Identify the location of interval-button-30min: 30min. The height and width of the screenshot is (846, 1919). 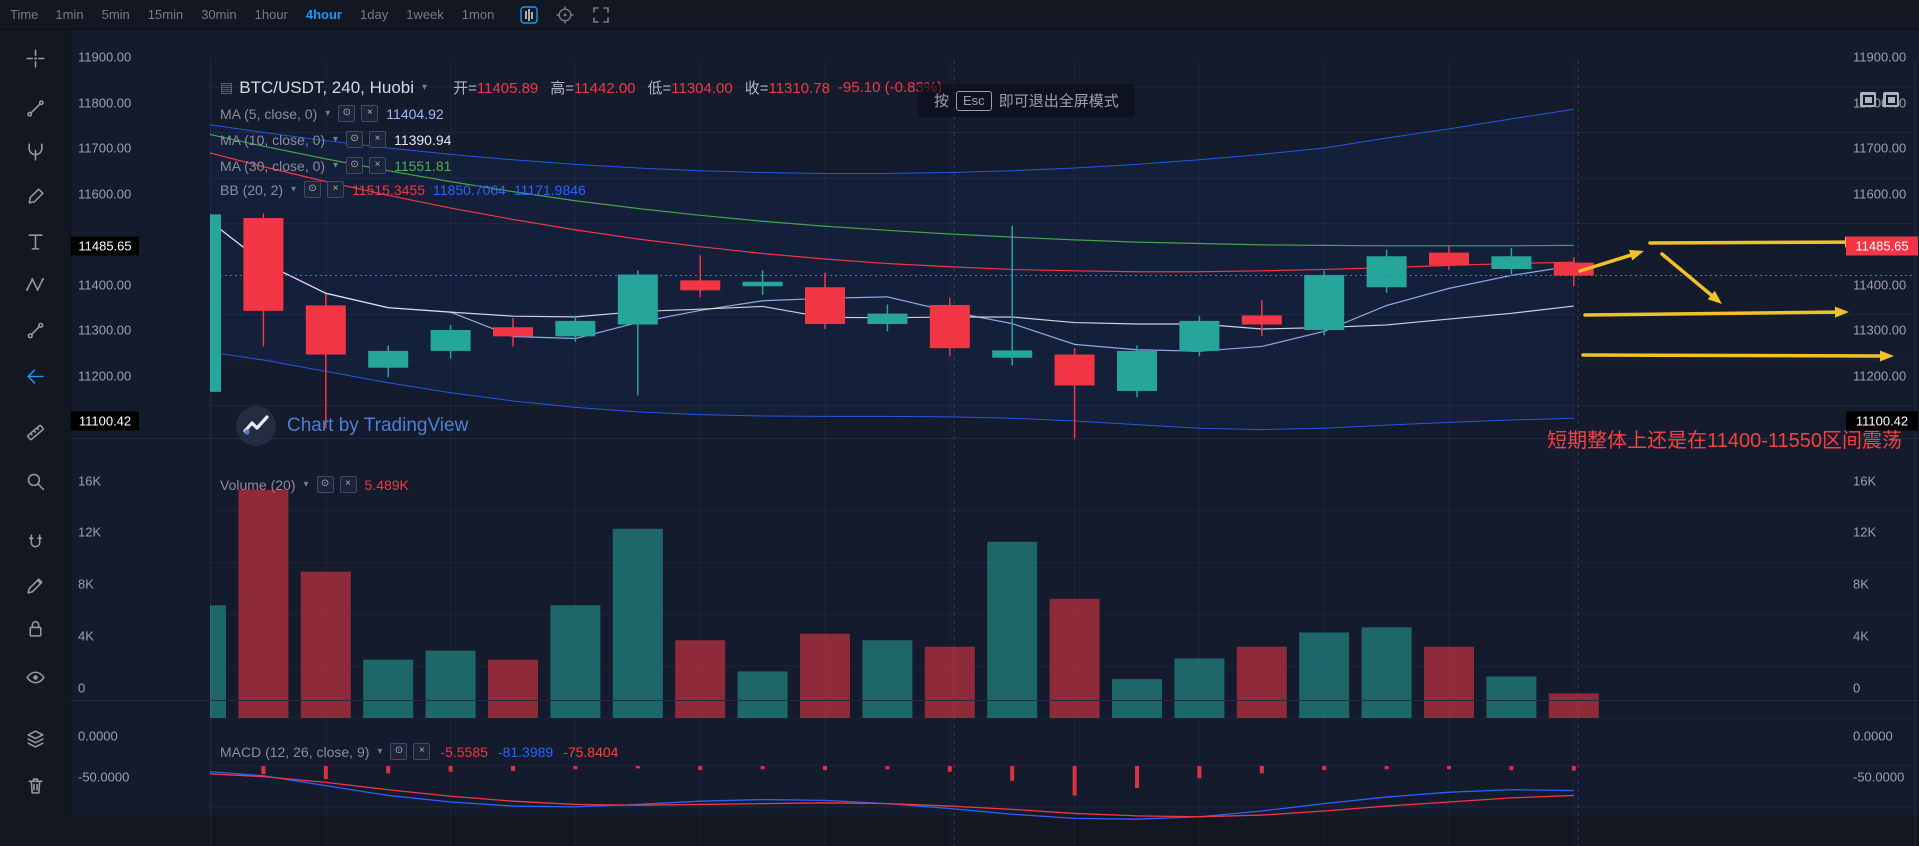
(219, 14).